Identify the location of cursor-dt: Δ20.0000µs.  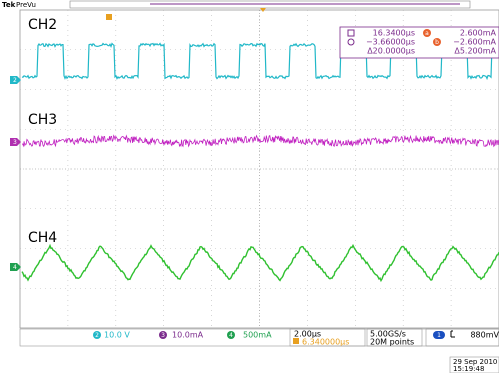
(391, 51).